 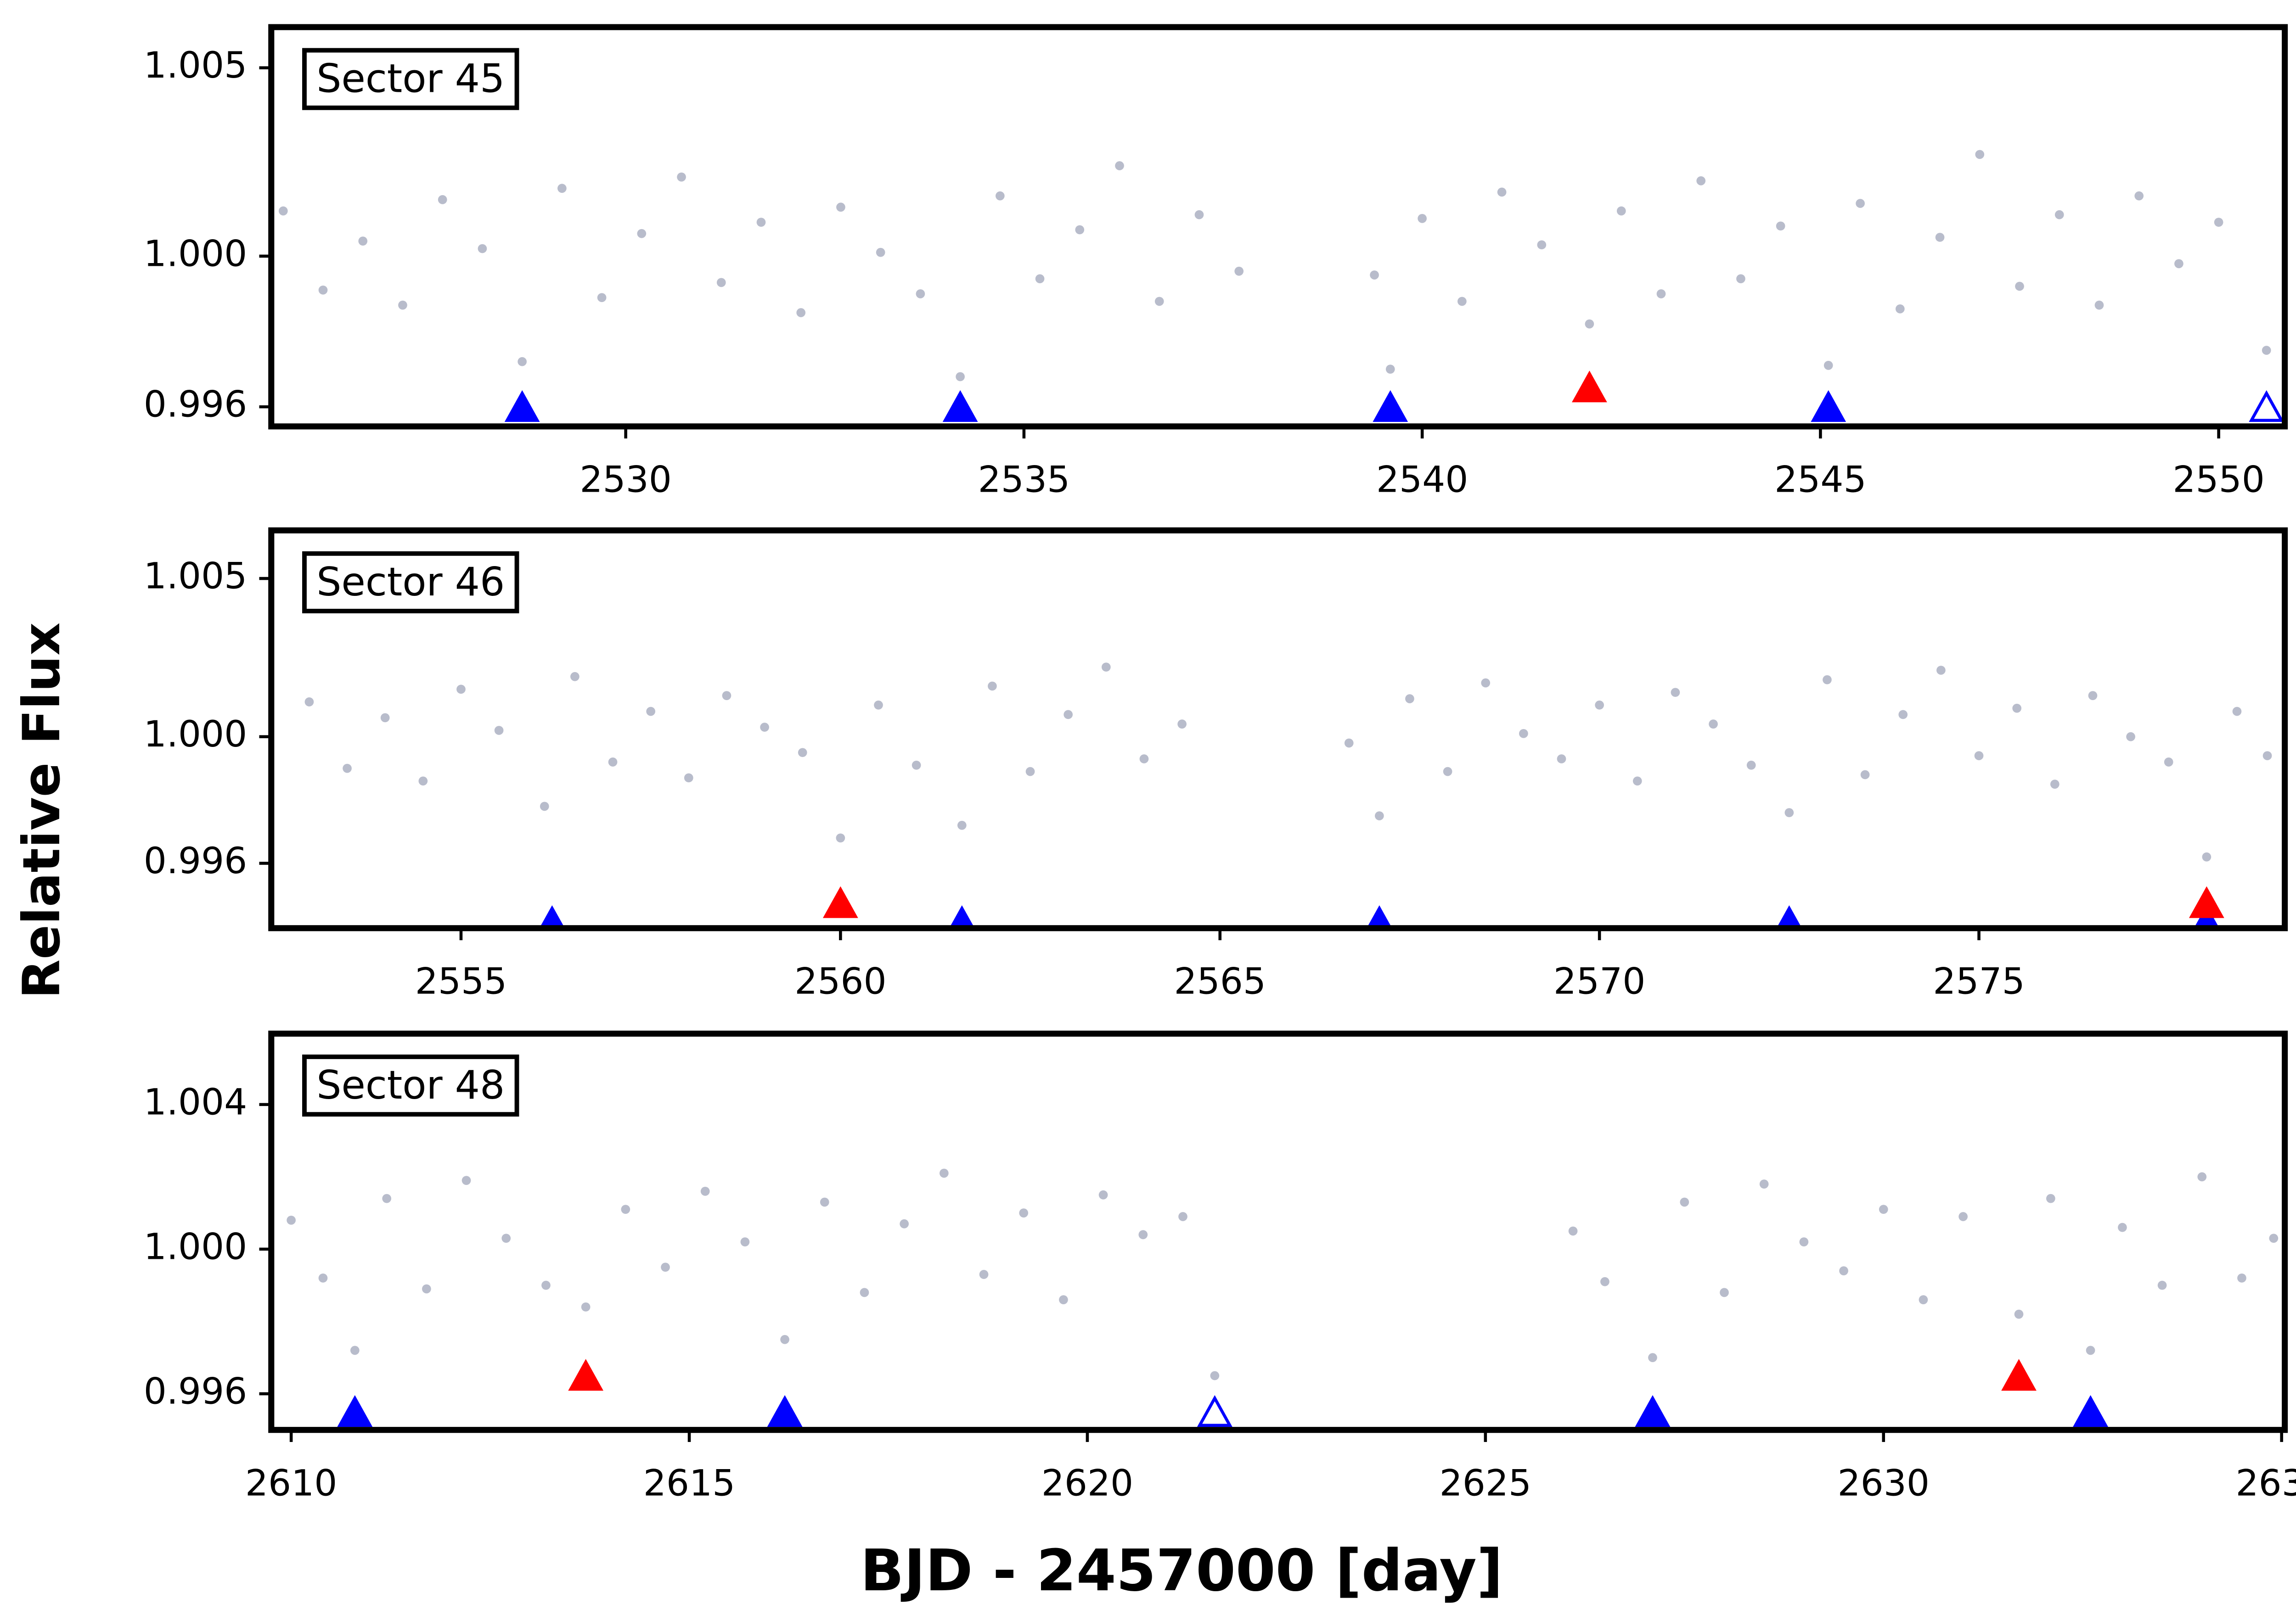 I want to click on x-tick-label: 2575, so click(x=1979, y=982).